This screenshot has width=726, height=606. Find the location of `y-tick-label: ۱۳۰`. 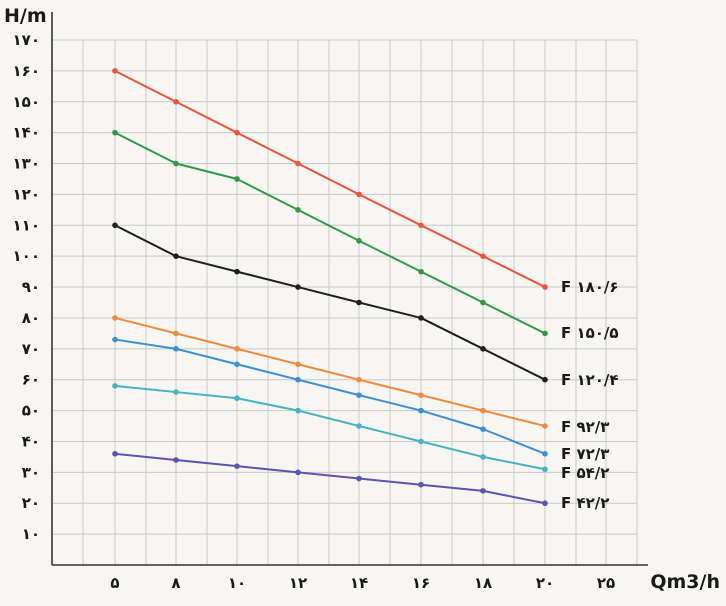

y-tick-label: ۱۳۰ is located at coordinates (26, 164).